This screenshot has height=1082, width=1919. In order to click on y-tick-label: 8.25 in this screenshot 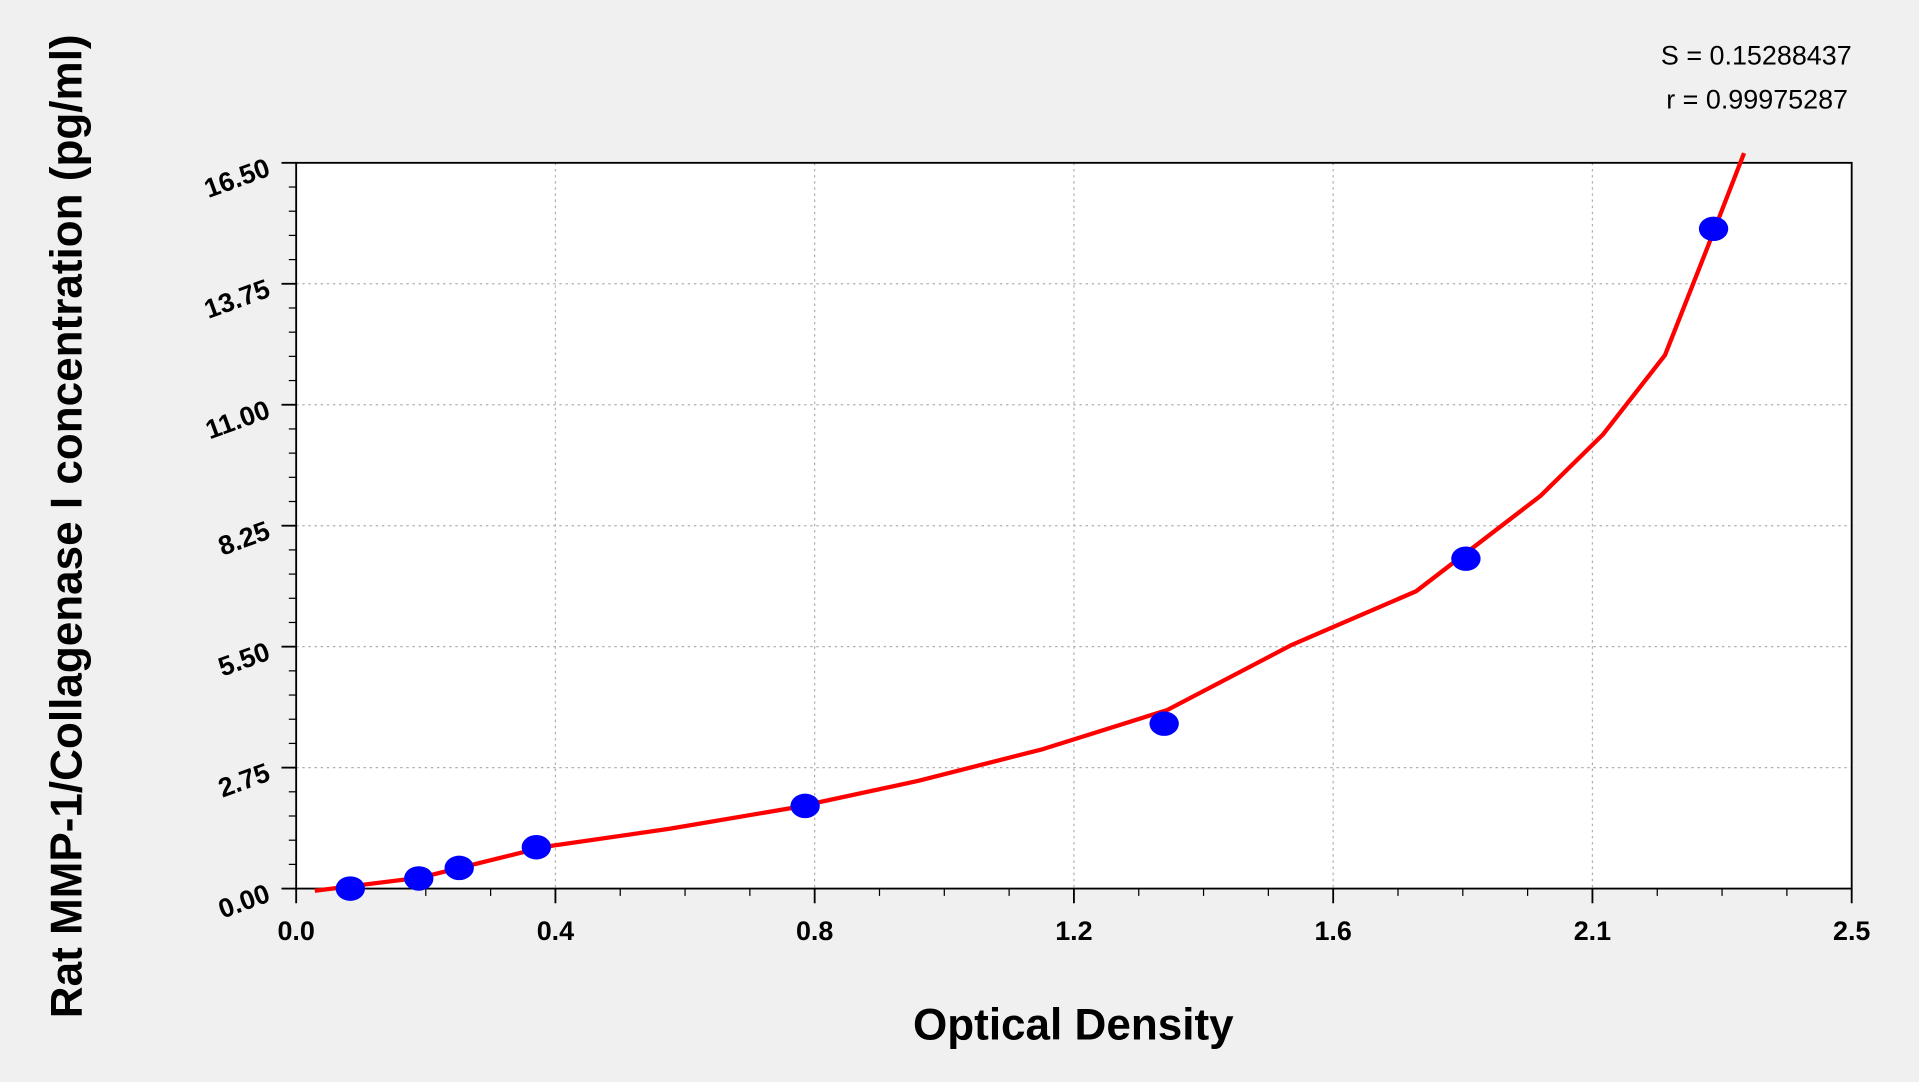, I will do `click(244, 538)`.